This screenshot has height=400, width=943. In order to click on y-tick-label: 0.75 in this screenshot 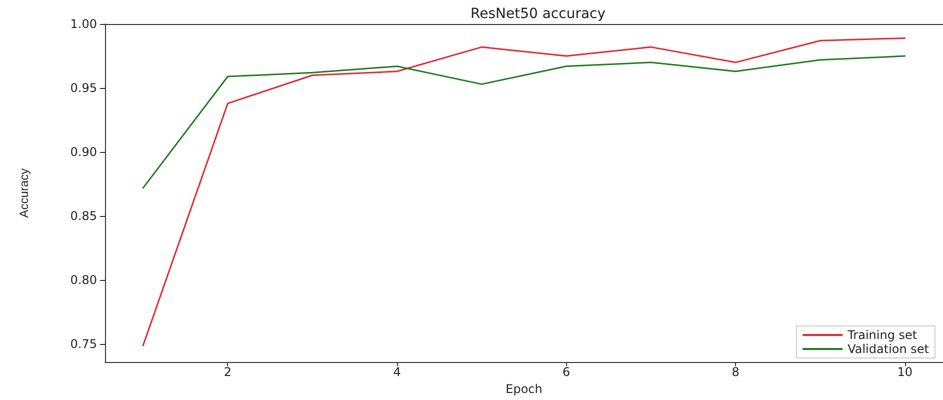, I will do `click(83, 344)`.